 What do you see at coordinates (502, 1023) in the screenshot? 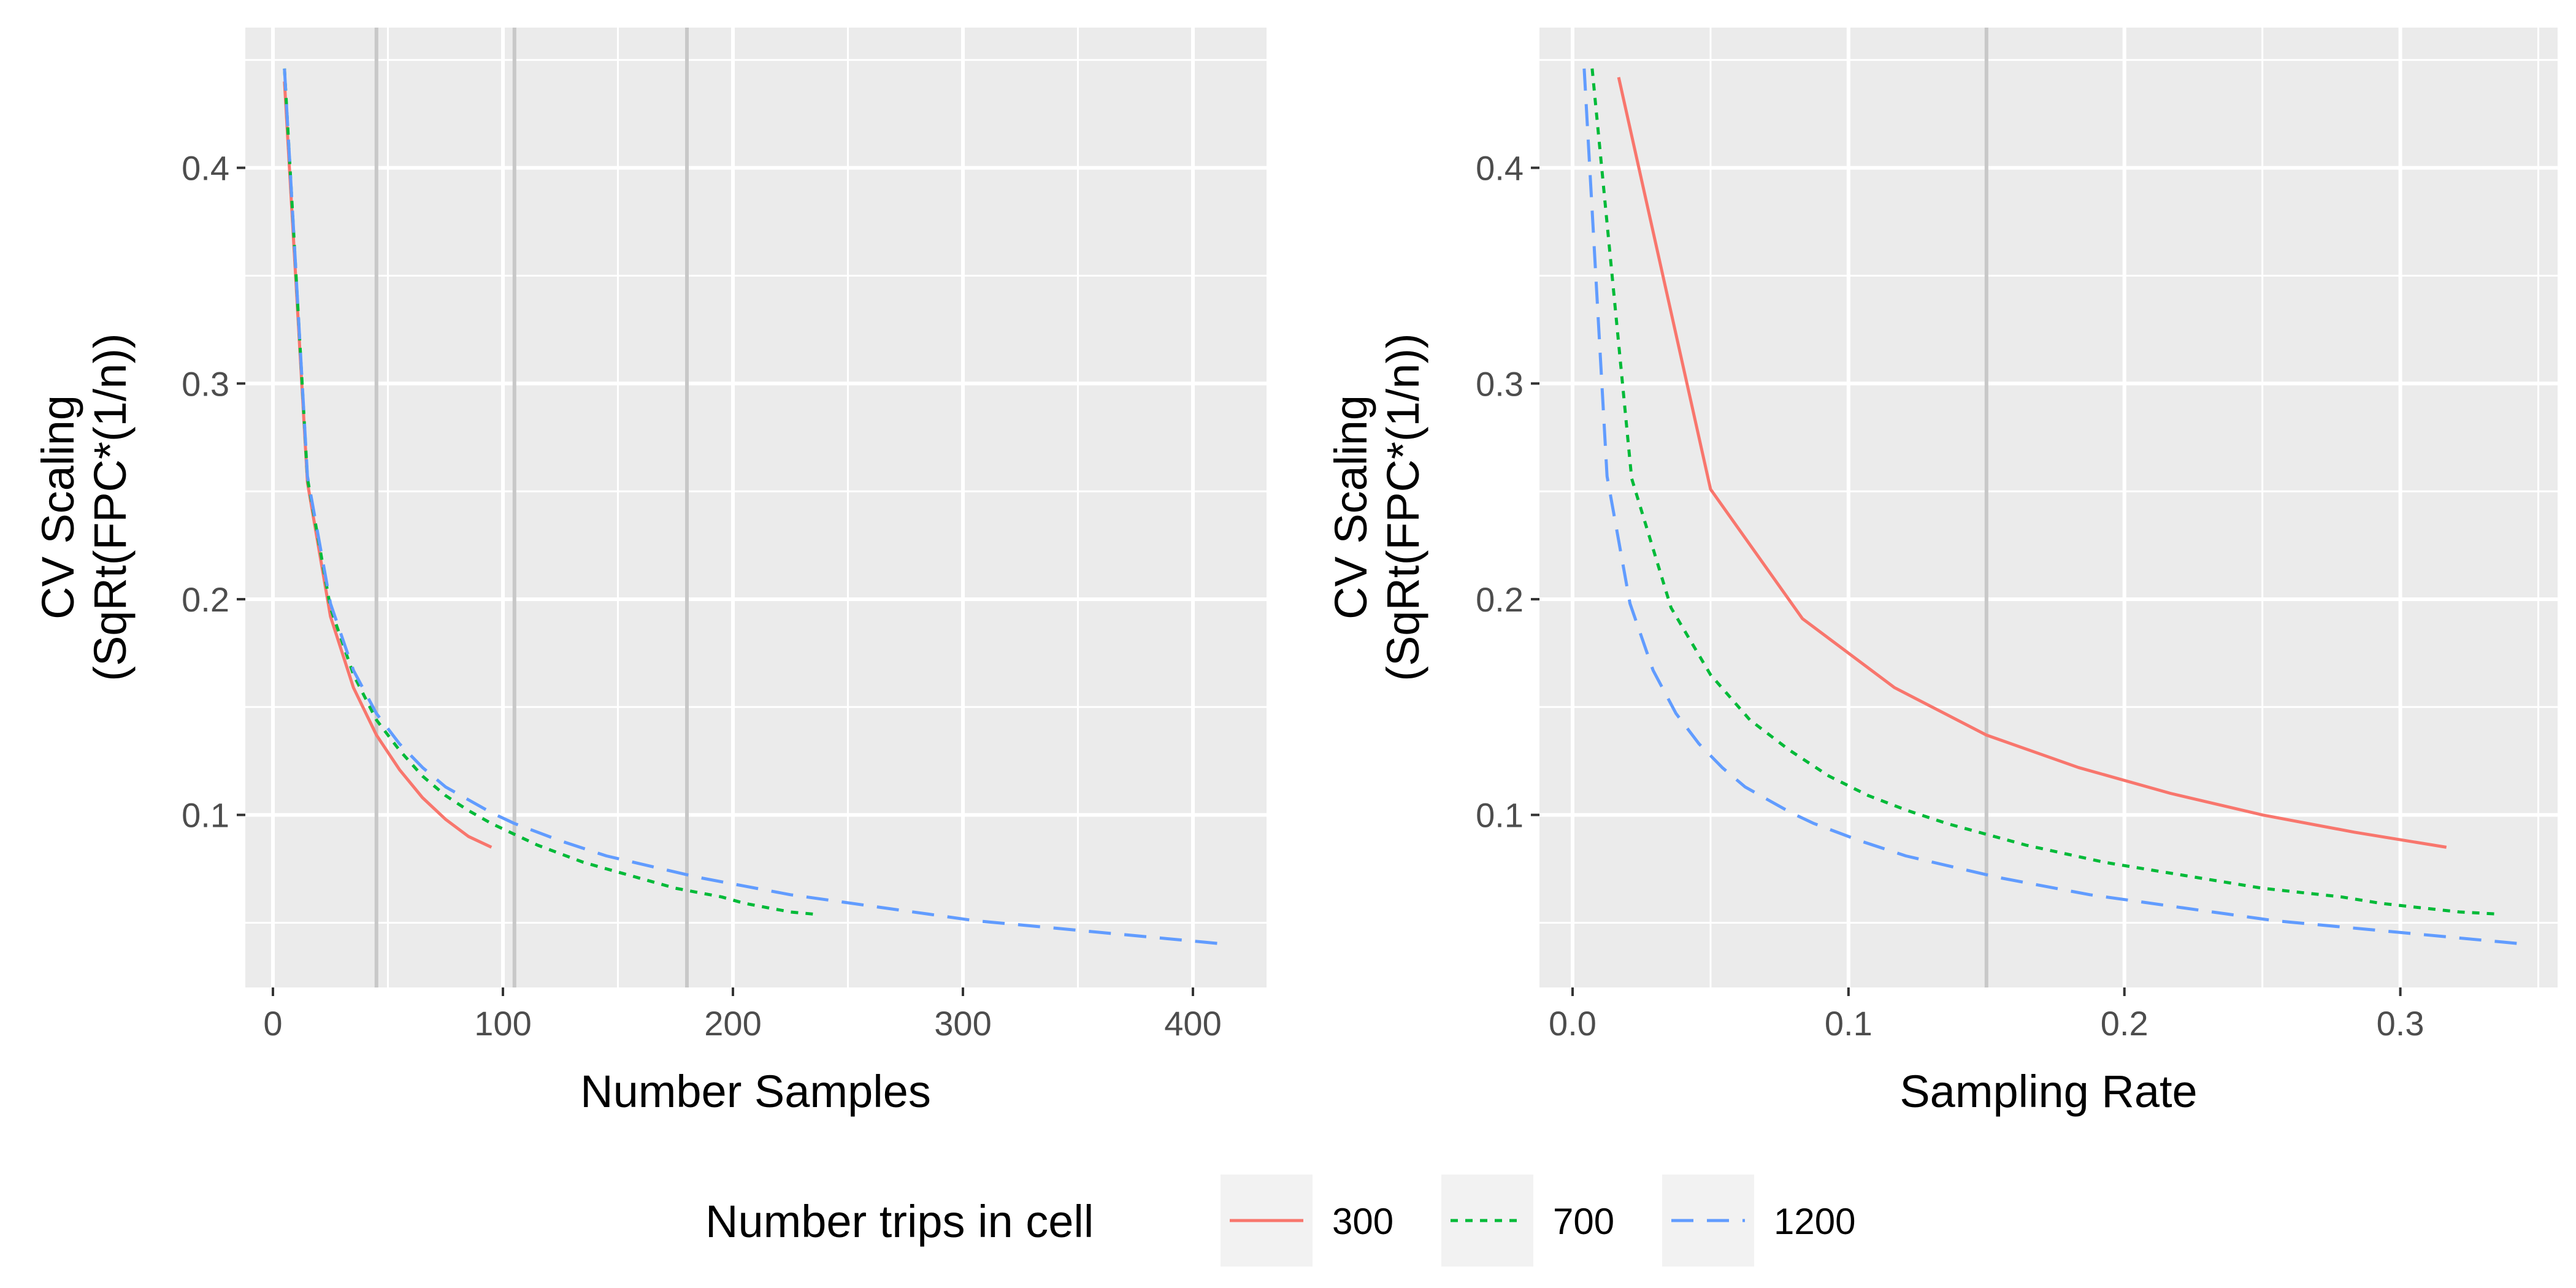
I see `left-x-tick-label: 100` at bounding box center [502, 1023].